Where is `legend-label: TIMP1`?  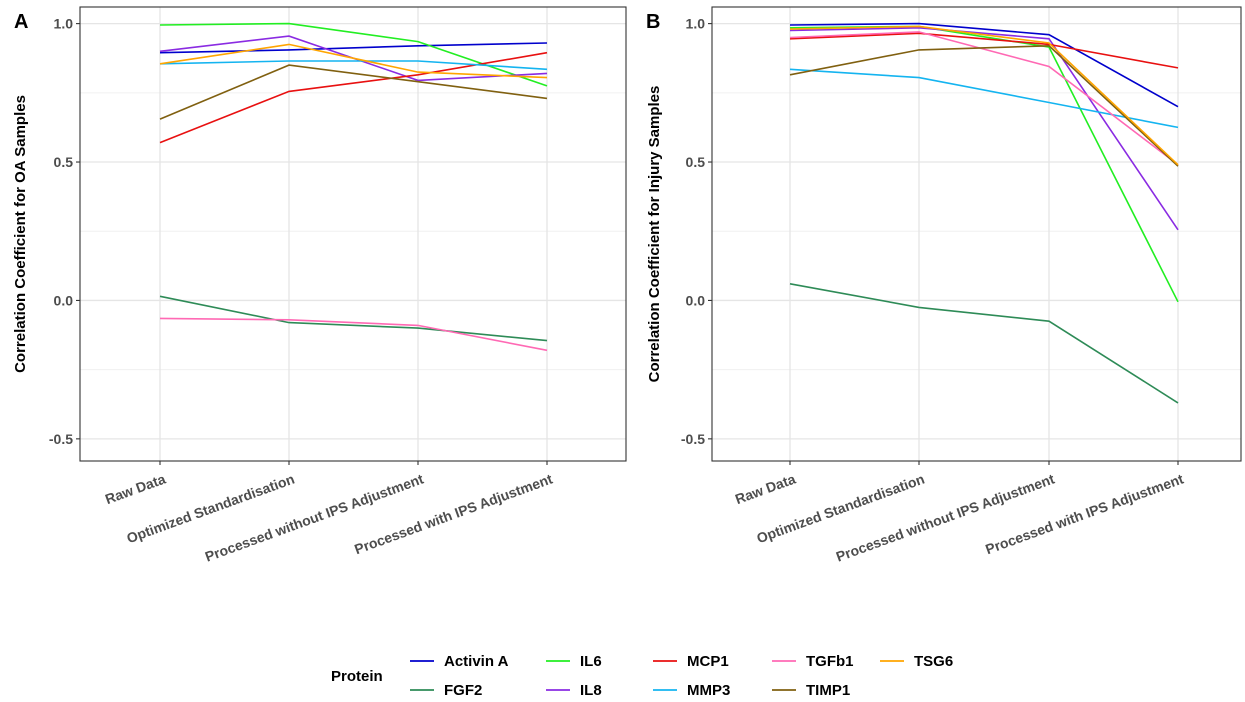 legend-label: TIMP1 is located at coordinates (828, 690).